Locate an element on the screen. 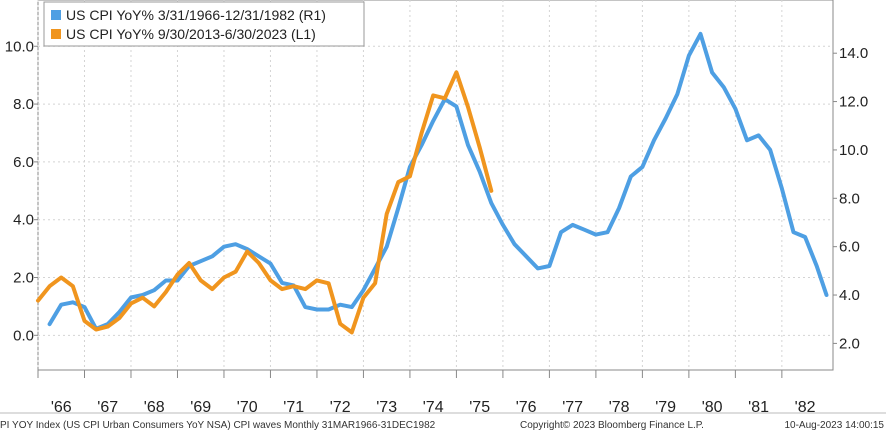 The width and height of the screenshot is (886, 433). right-axis-ticks: 2.0 4.0 6.0 8.0 10.0 12.0 14.0 is located at coordinates (850, 198).